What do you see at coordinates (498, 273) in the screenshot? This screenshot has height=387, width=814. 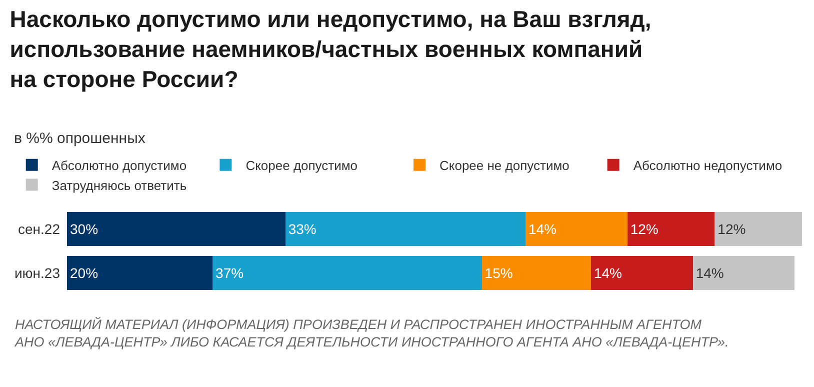 I see `data-label: 15%` at bounding box center [498, 273].